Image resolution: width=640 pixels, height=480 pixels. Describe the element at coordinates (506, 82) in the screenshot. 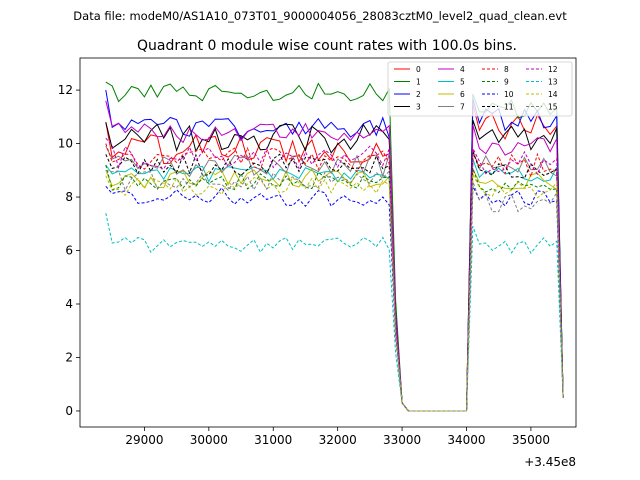

I see `legend-label-9: 9` at that location.